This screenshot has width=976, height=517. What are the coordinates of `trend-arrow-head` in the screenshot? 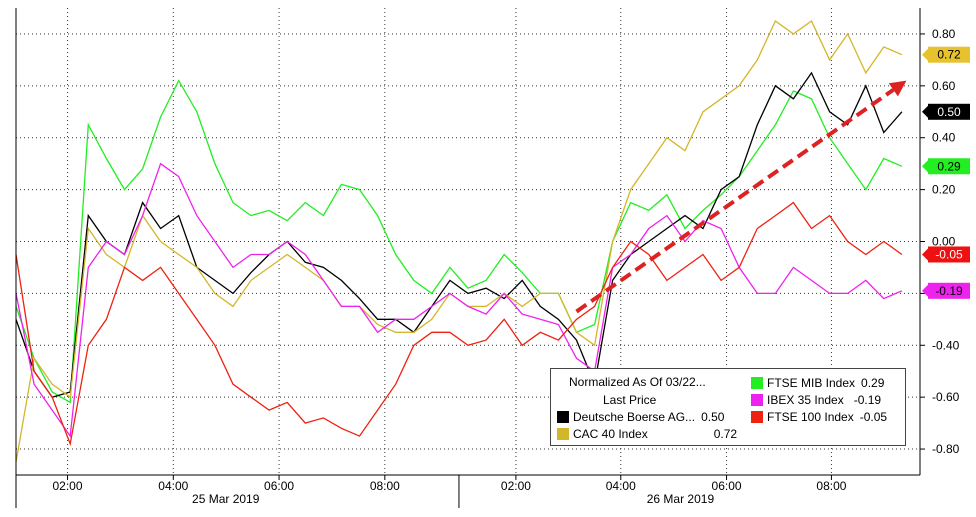 It's located at (897, 88).